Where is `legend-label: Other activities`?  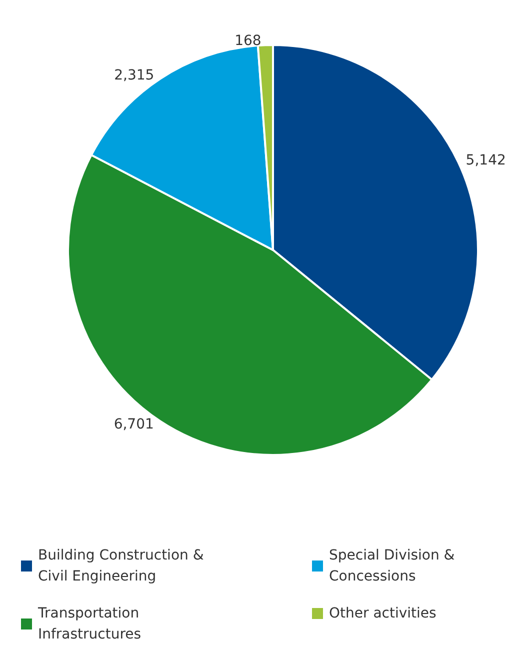
legend-label: Other activities is located at coordinates (382, 614).